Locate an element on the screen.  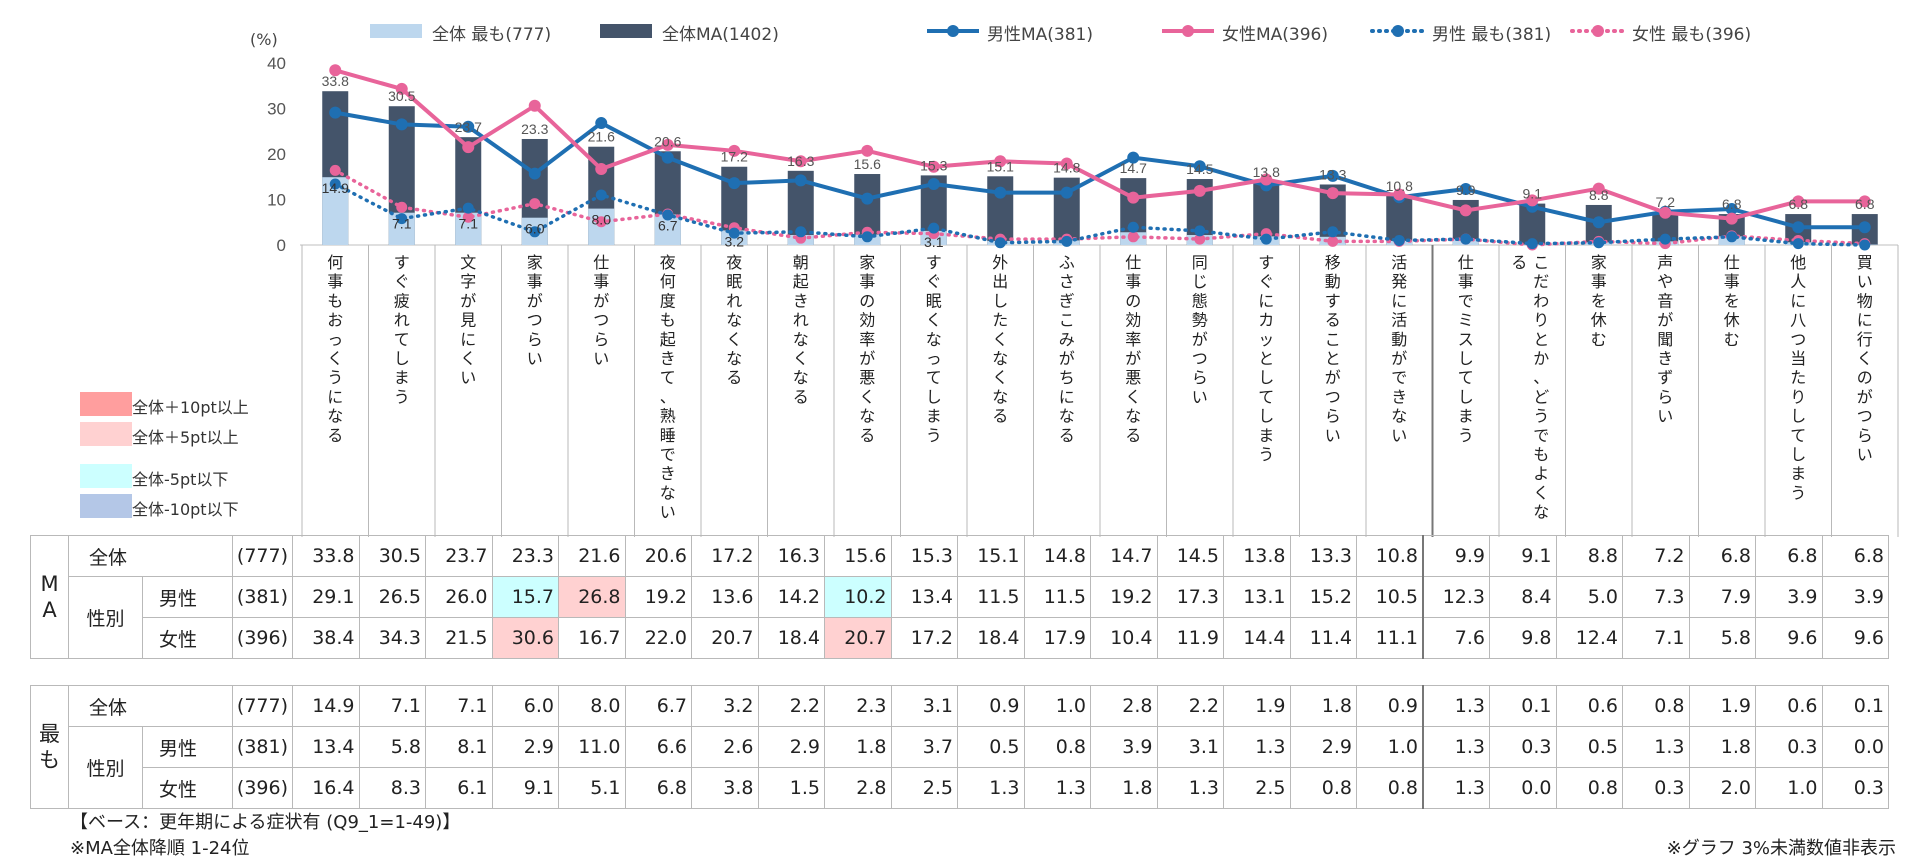
table-cell: 6.7 is located at coordinates (658, 706).